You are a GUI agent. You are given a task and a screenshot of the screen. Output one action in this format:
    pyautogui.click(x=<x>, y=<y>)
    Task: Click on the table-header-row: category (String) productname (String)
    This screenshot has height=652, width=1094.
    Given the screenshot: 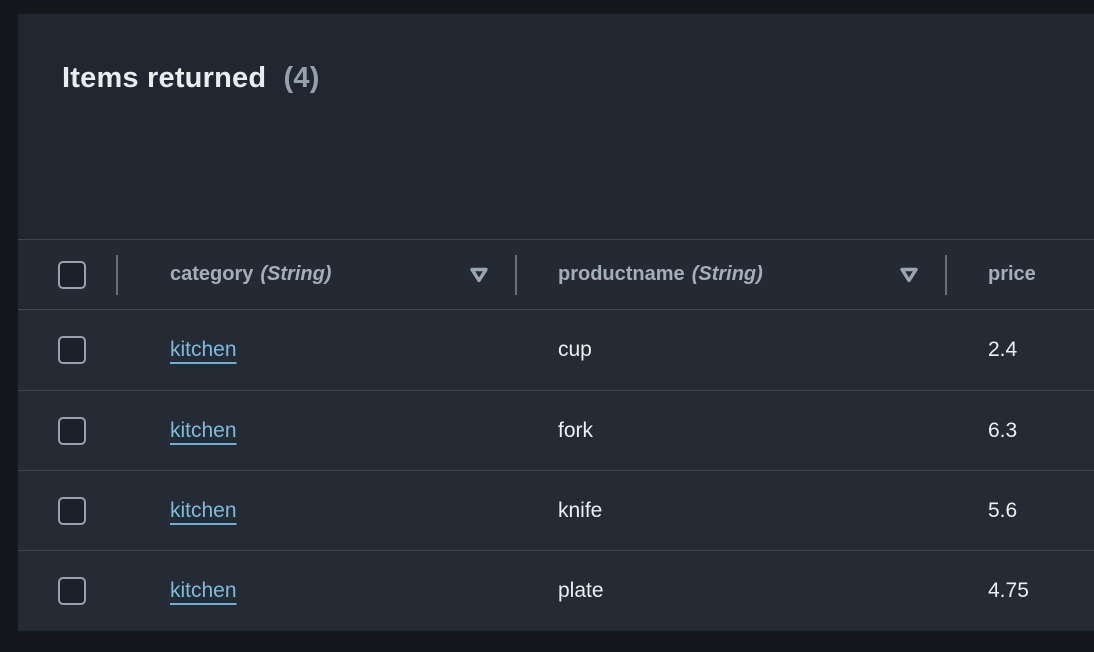 What is the action you would take?
    pyautogui.click(x=556, y=274)
    